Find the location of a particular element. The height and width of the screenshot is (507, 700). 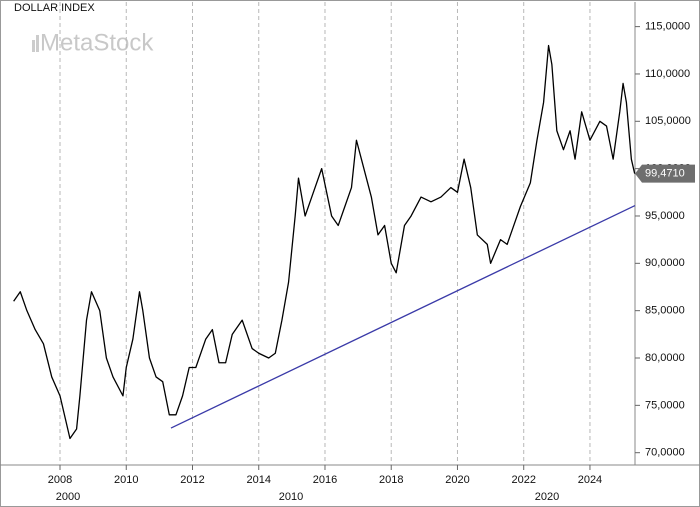

y-tick-label: 115,0000 is located at coordinates (667, 27).